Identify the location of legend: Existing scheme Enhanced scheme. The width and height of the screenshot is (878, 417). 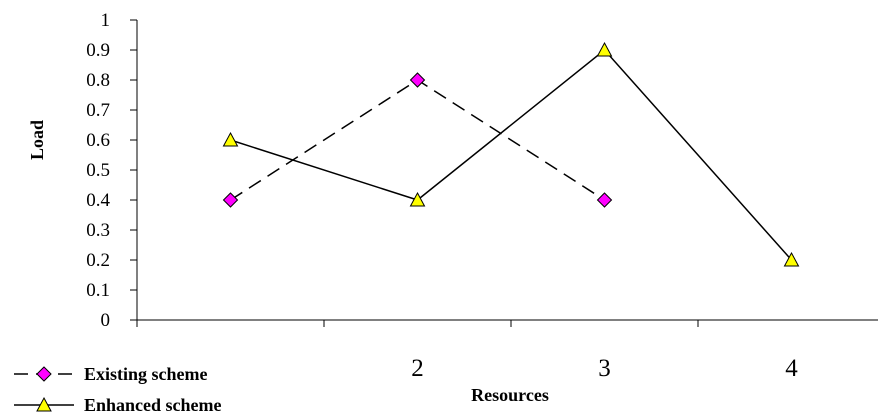
(118, 389).